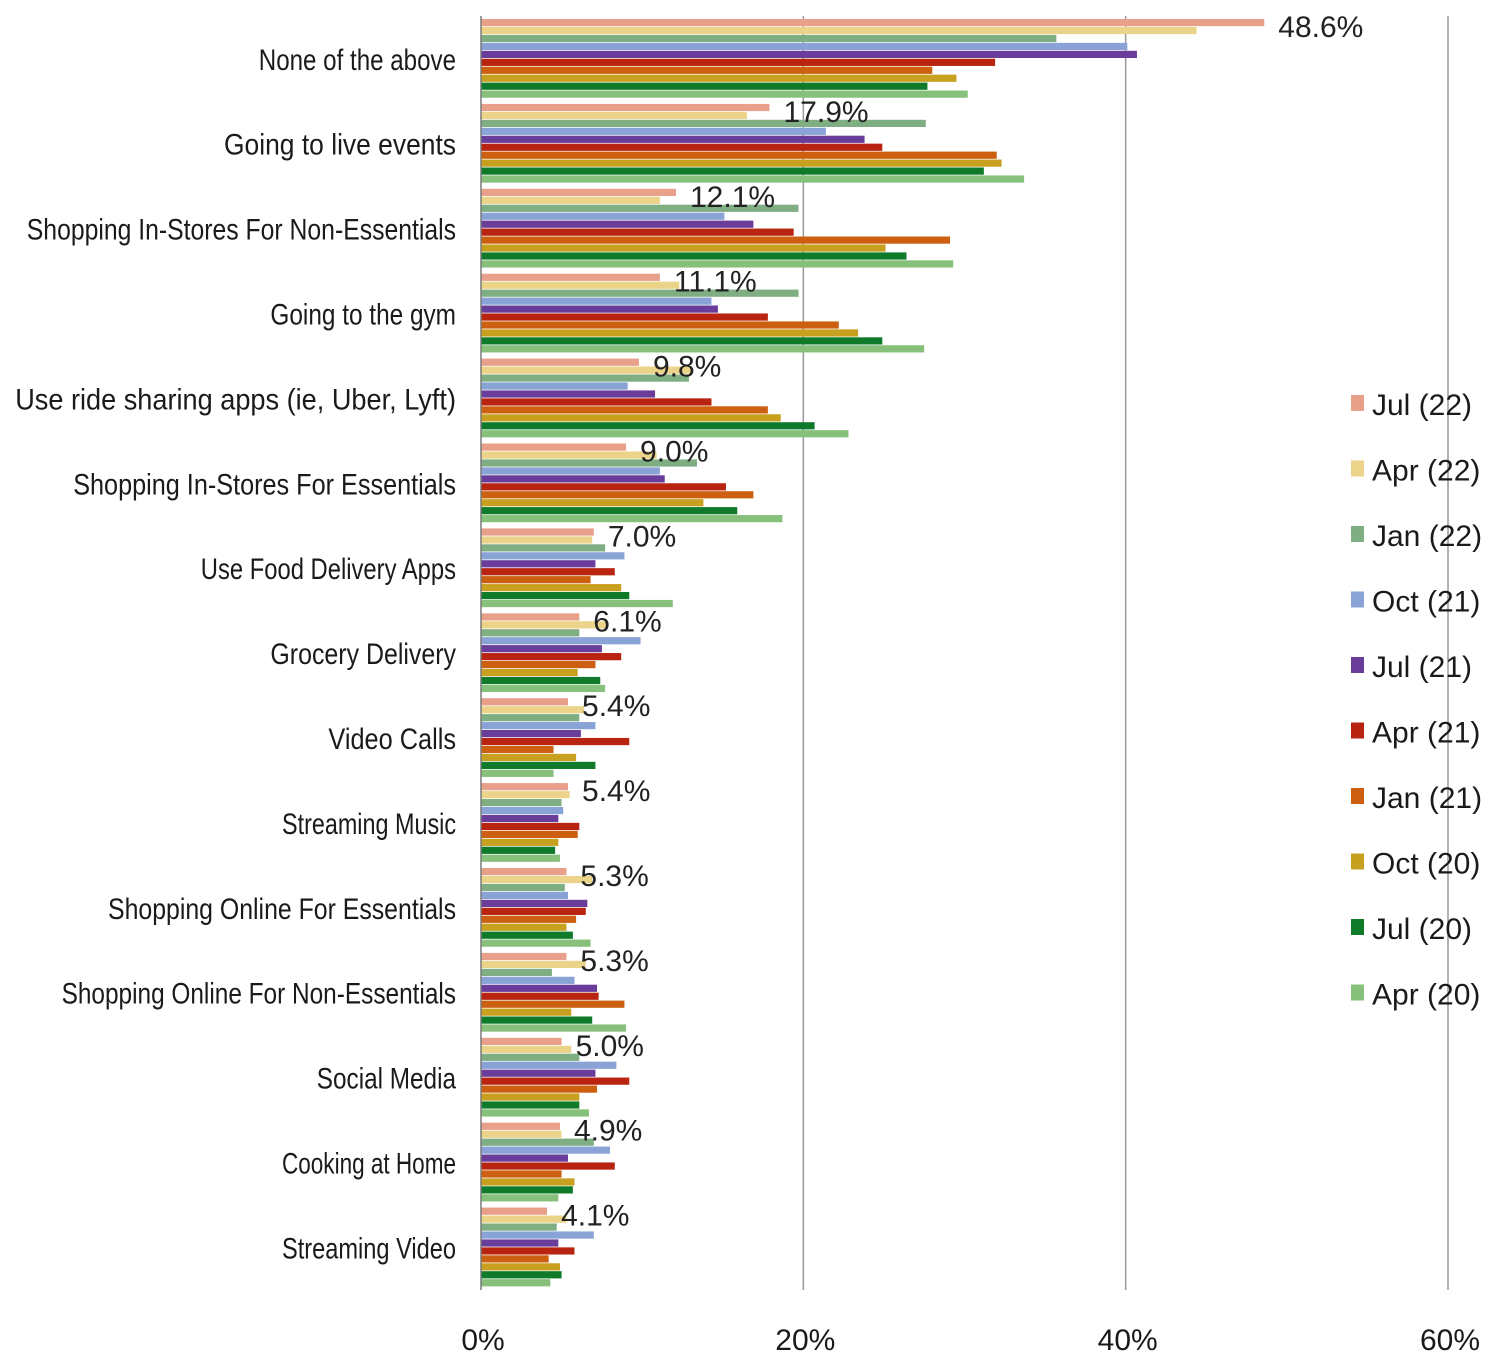 This screenshot has height=1357, width=1494. What do you see at coordinates (1427, 536) in the screenshot?
I see `legend-label: Jan (22)` at bounding box center [1427, 536].